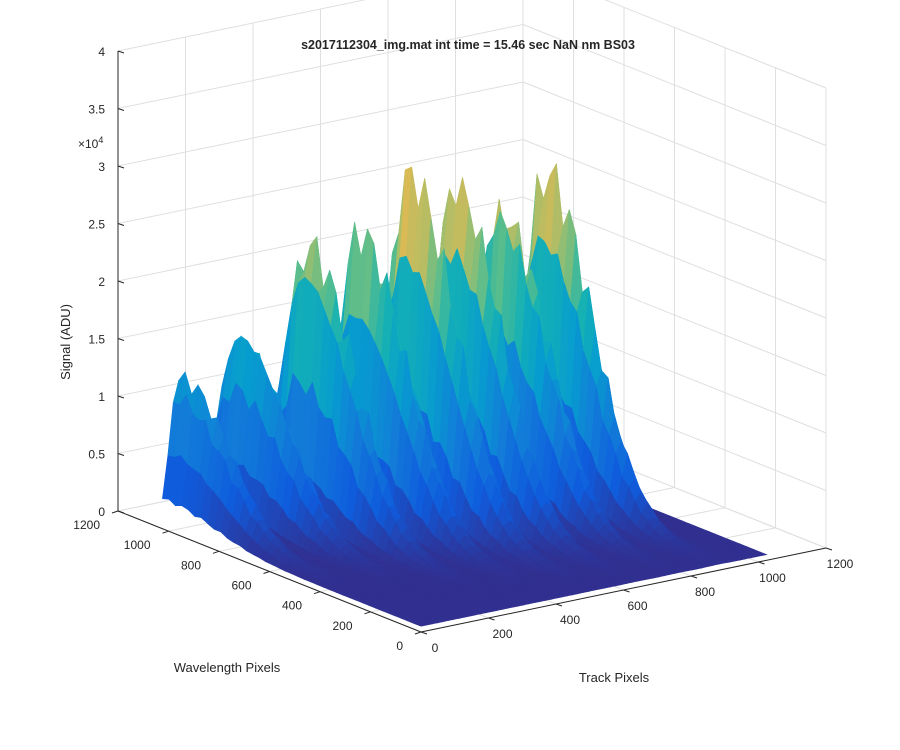 The height and width of the screenshot is (750, 900). I want to click on z-tick-label: 2.5, so click(96, 225).